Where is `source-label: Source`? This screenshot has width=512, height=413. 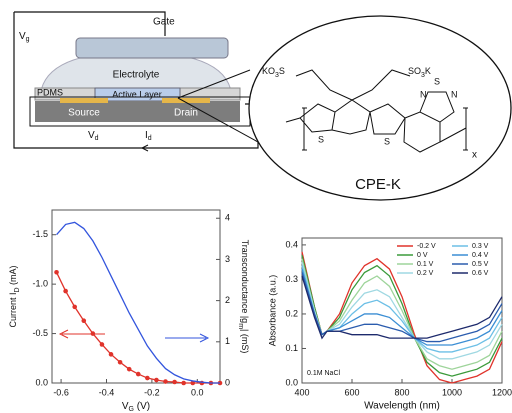
source-label: Source is located at coordinates (84, 113).